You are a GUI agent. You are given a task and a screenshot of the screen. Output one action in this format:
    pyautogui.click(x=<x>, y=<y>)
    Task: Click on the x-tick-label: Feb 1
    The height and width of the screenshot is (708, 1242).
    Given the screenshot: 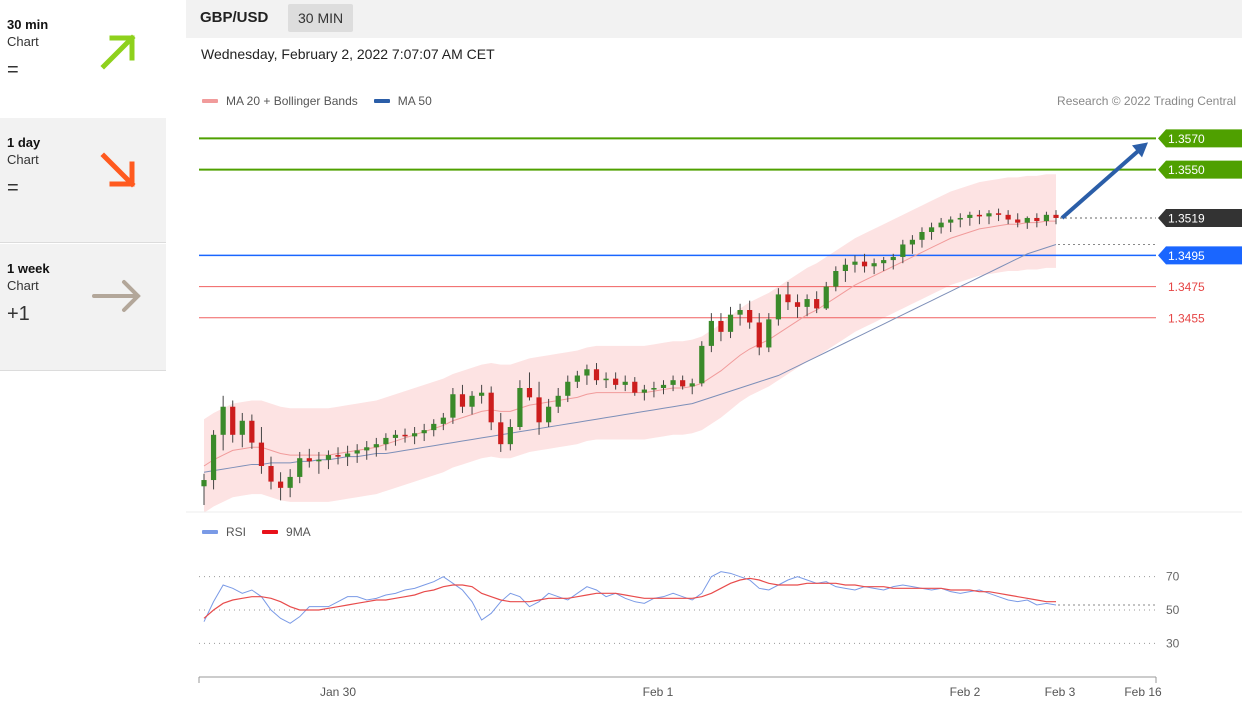 What is the action you would take?
    pyautogui.click(x=658, y=692)
    